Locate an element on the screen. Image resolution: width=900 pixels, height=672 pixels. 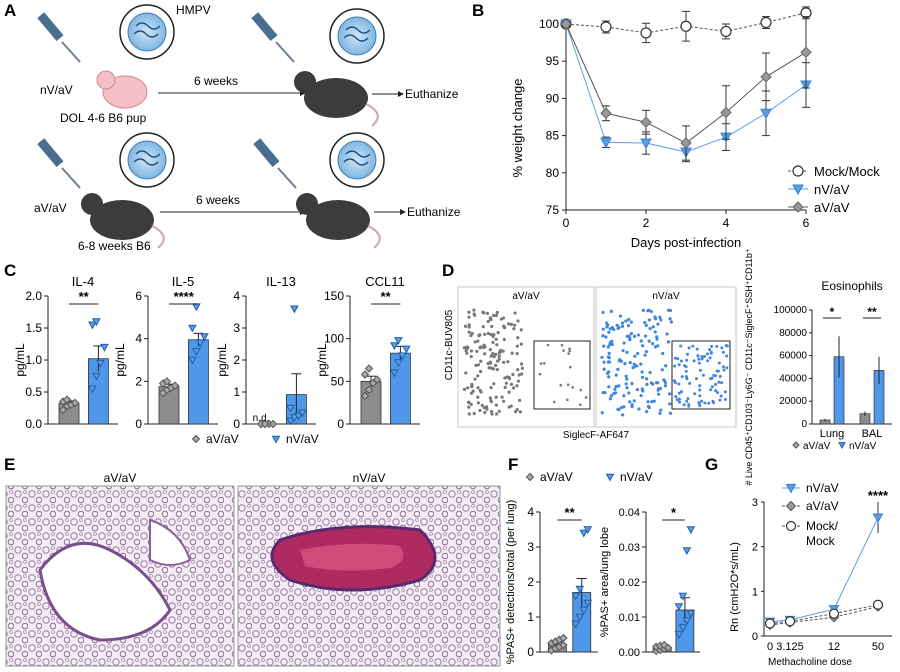
y-tick-label: 1 is located at coordinates (236, 392).